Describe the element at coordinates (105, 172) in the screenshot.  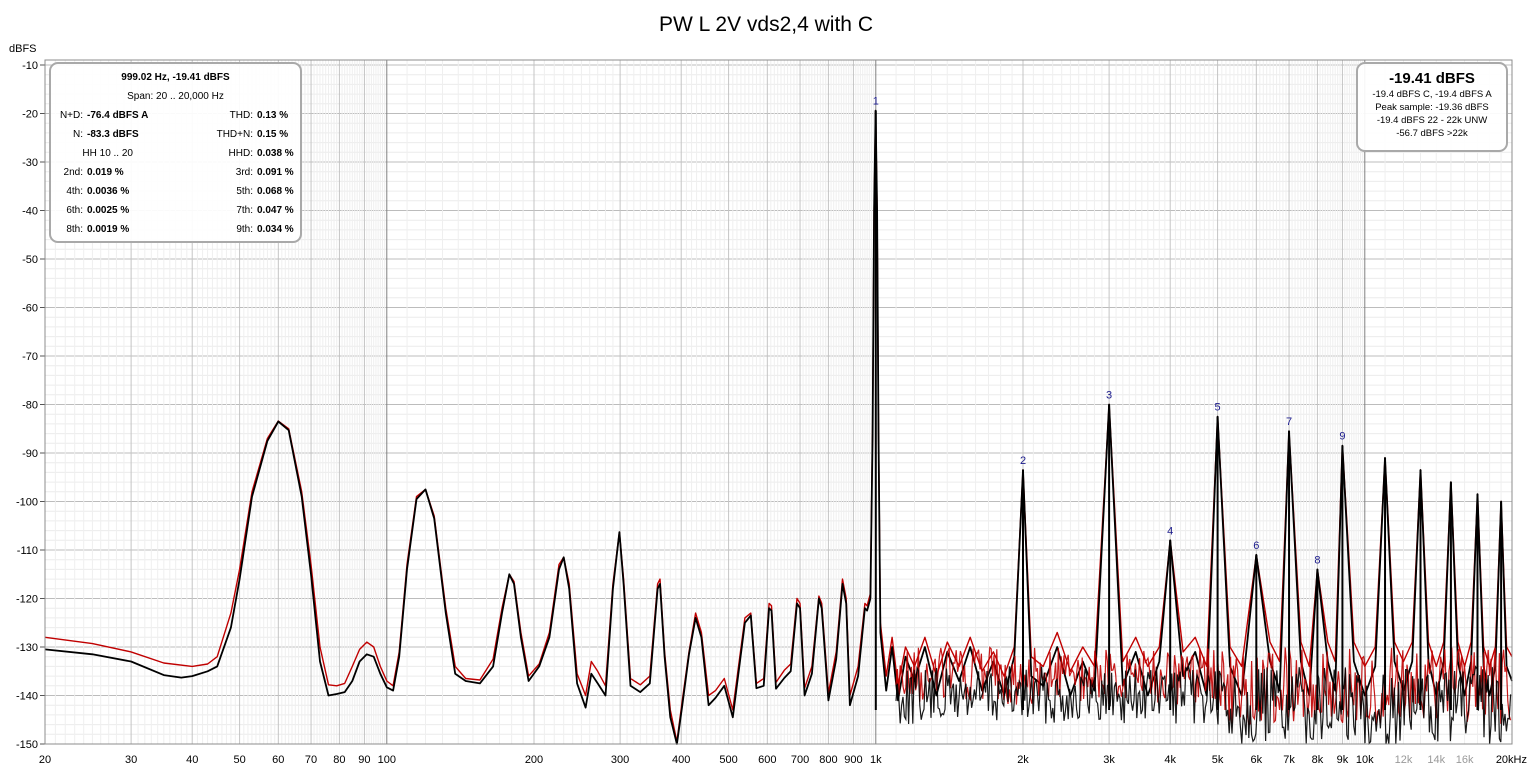
I see `stats-value: 0.019 %` at that location.